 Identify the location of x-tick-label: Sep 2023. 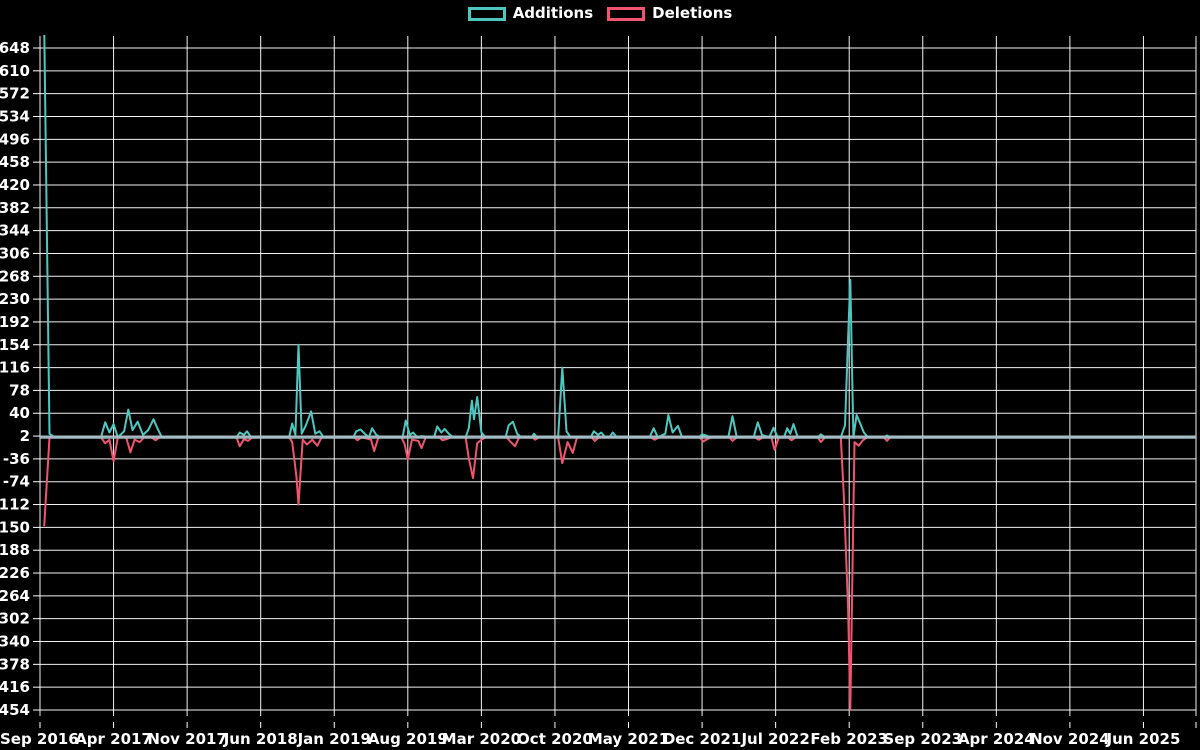
(922, 739).